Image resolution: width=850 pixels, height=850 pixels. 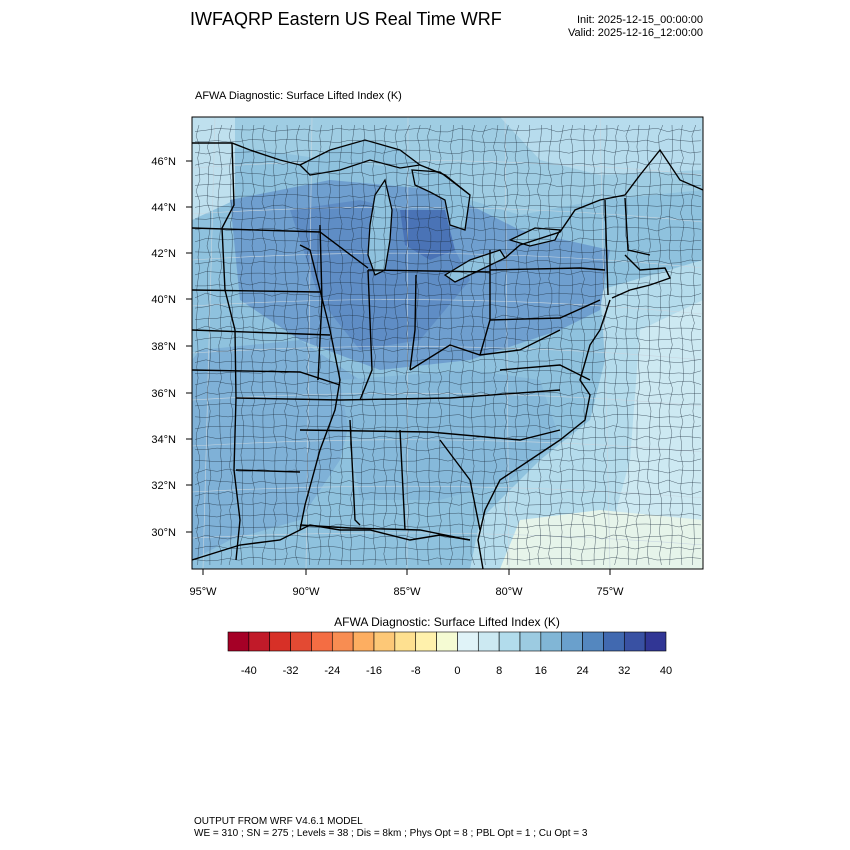 What do you see at coordinates (163, 254) in the screenshot?
I see `lat-label: 42°N` at bounding box center [163, 254].